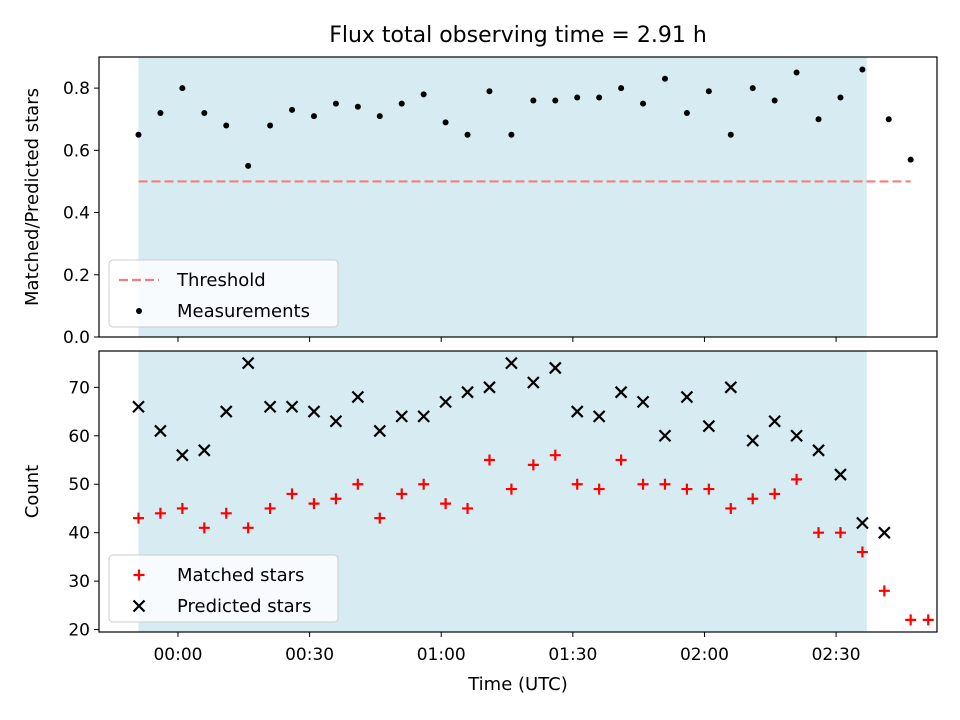  What do you see at coordinates (139, 575) in the screenshot?
I see `legend-matched-swatch` at bounding box center [139, 575].